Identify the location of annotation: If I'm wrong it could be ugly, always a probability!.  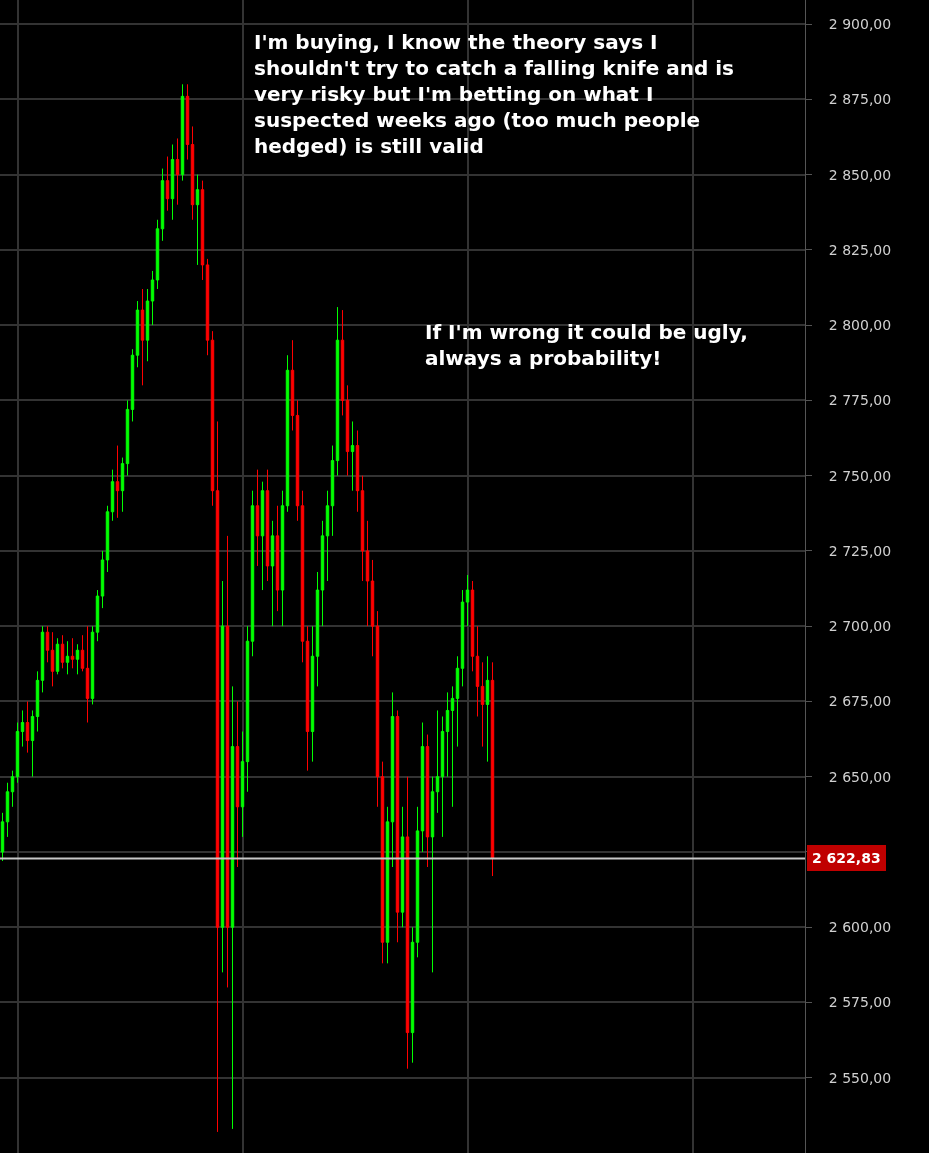
(586, 345).